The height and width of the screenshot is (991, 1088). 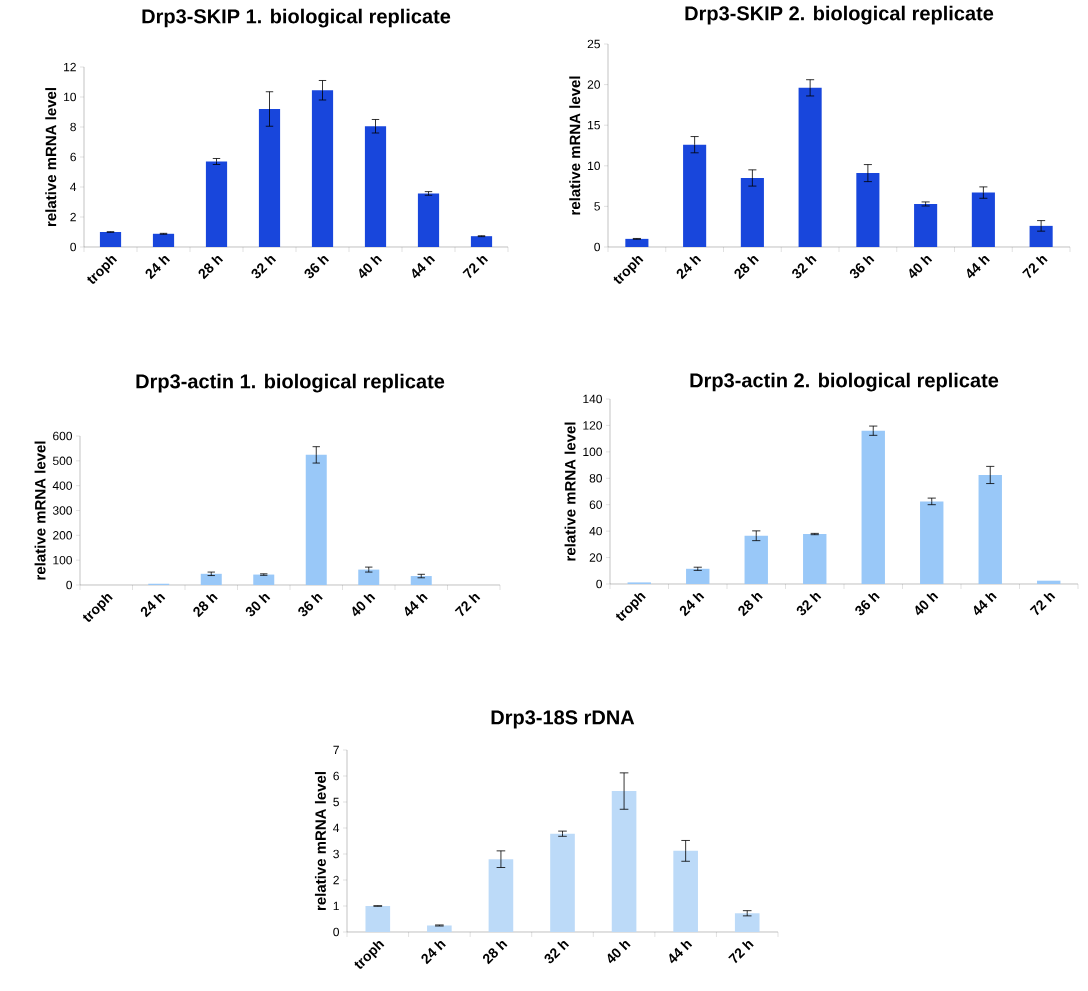 What do you see at coordinates (596, 531) in the screenshot?
I see `y-tick-label: 40` at bounding box center [596, 531].